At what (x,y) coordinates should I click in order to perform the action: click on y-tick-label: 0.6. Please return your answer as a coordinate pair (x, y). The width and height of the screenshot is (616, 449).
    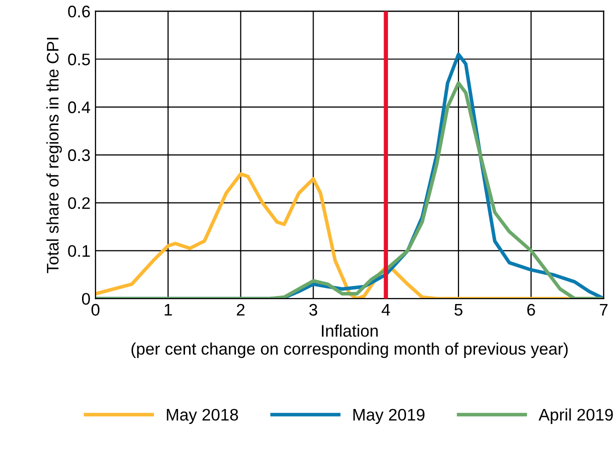
    Looking at the image, I should click on (79, 12).